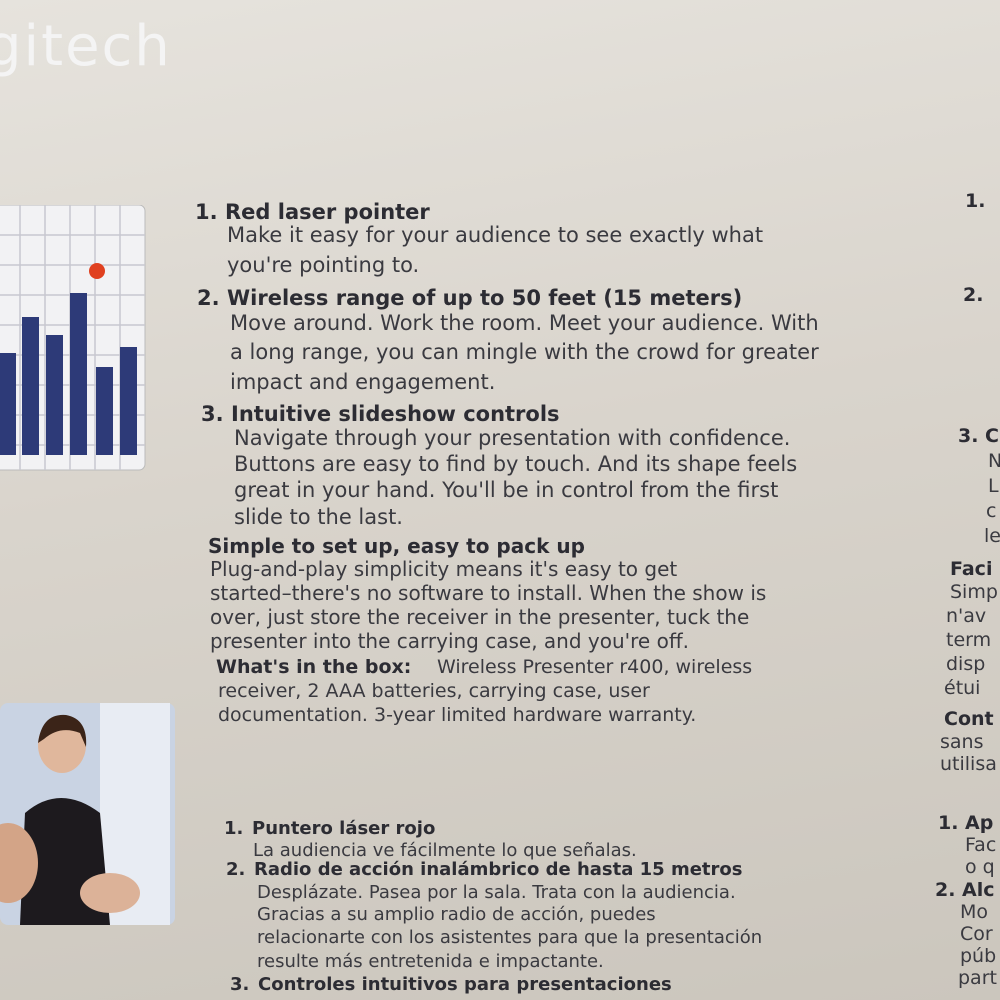  What do you see at coordinates (430, 961) in the screenshot?
I see `item-text: resulte más entretenida e impactante.` at bounding box center [430, 961].